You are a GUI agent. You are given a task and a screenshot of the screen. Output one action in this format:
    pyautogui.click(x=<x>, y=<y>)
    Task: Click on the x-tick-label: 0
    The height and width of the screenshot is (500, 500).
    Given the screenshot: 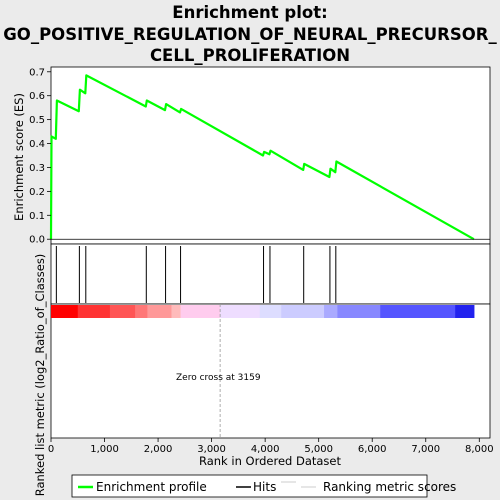 What is the action you would take?
    pyautogui.click(x=51, y=449)
    